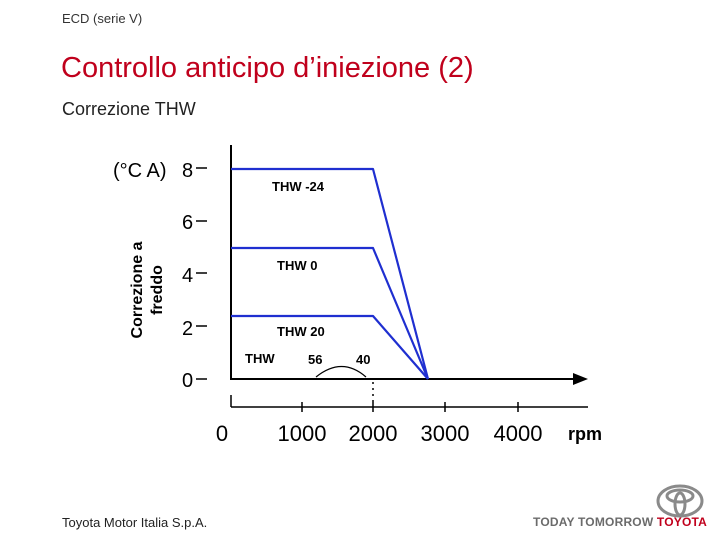 This screenshot has width=720, height=540. What do you see at coordinates (187, 329) in the screenshot?
I see `y-tick-label: 2` at bounding box center [187, 329].